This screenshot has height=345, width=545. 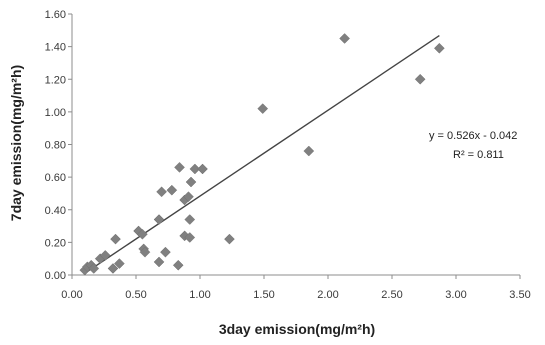 I want to click on y-tick-label: 1.20, so click(x=55, y=80).